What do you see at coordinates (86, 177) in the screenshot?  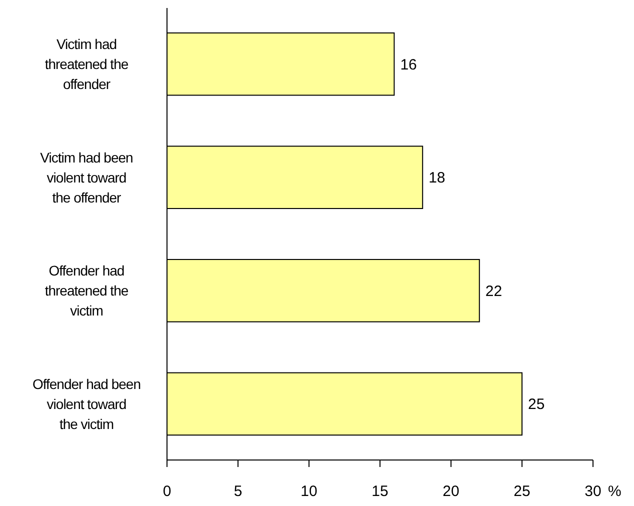 I see `y-tick-label: Victim had been violent toward the offender` at bounding box center [86, 177].